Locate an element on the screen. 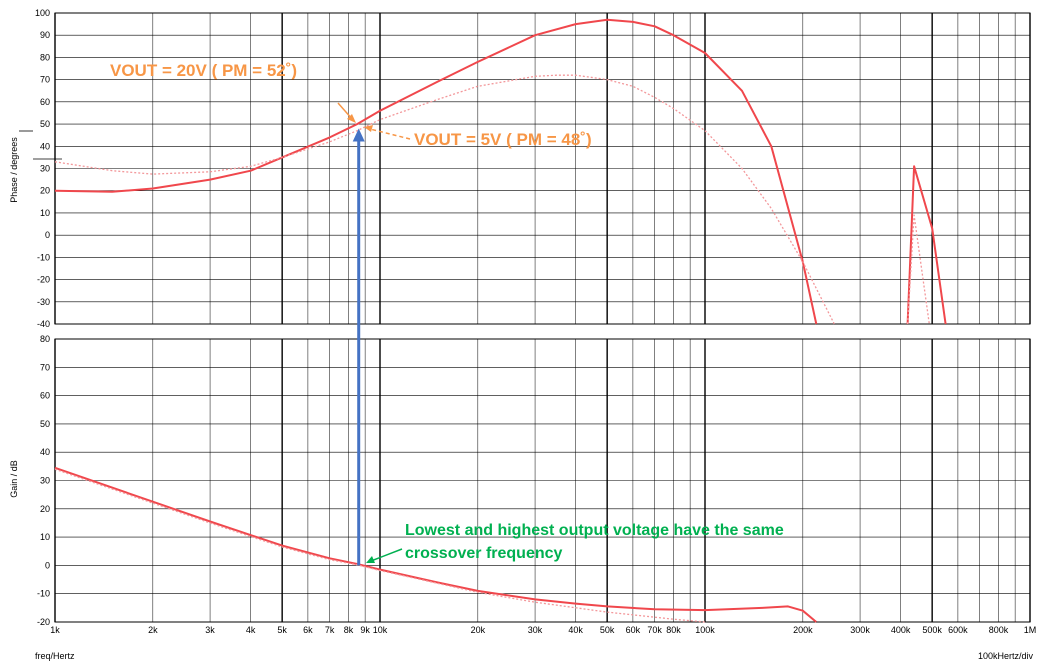 Image resolution: width=1038 pixels, height=662 pixels. vout20-annotation: VOUT = 20V ( PM = 52˚) is located at coordinates (203, 70).